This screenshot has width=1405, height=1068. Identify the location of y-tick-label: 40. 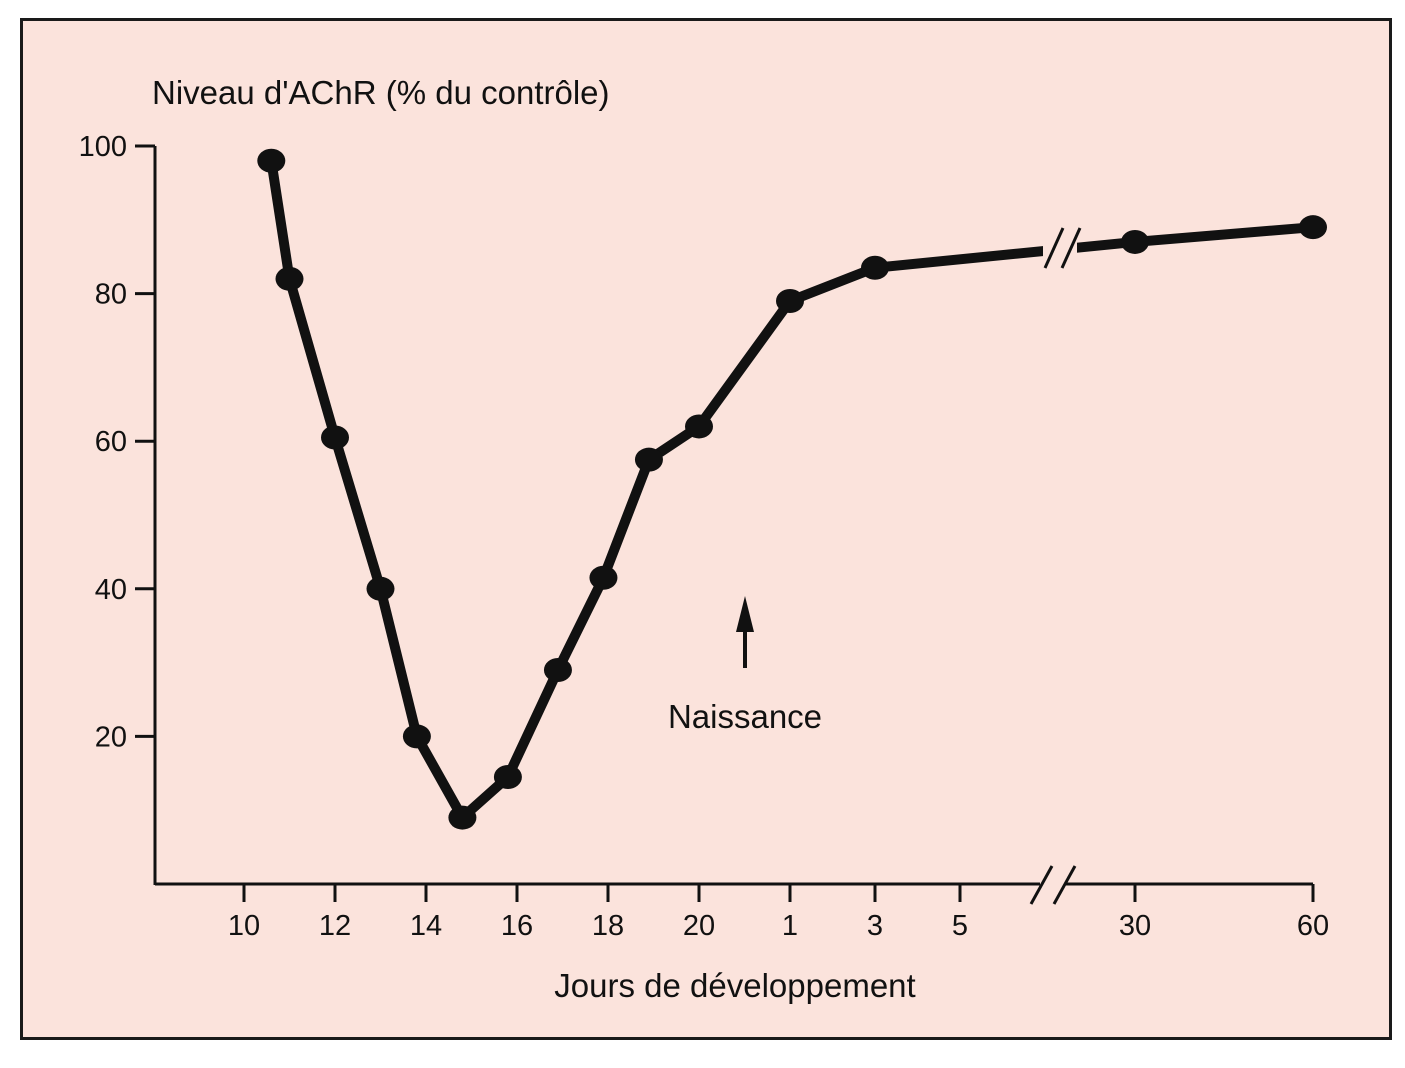
(111, 590).